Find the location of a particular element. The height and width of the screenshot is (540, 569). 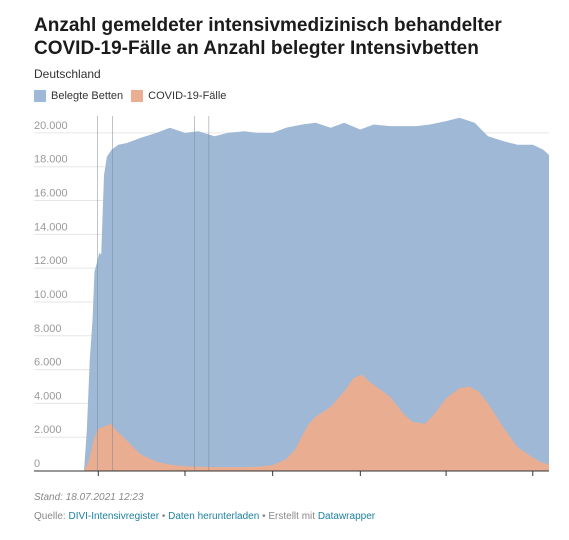

y-tick-label: 18.000 is located at coordinates (51, 160).